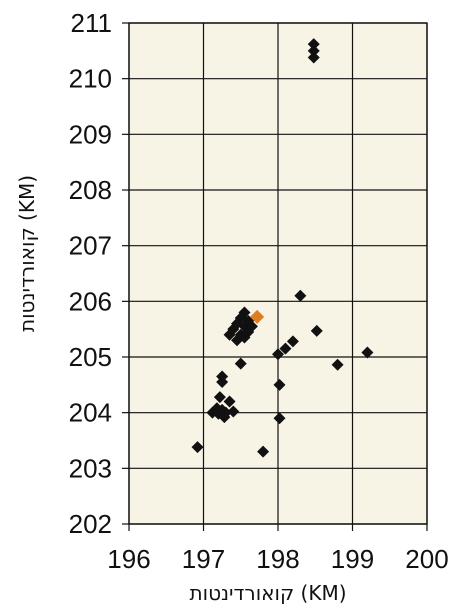  Describe the element at coordinates (90, 468) in the screenshot. I see `y-tick-label: 203` at that location.